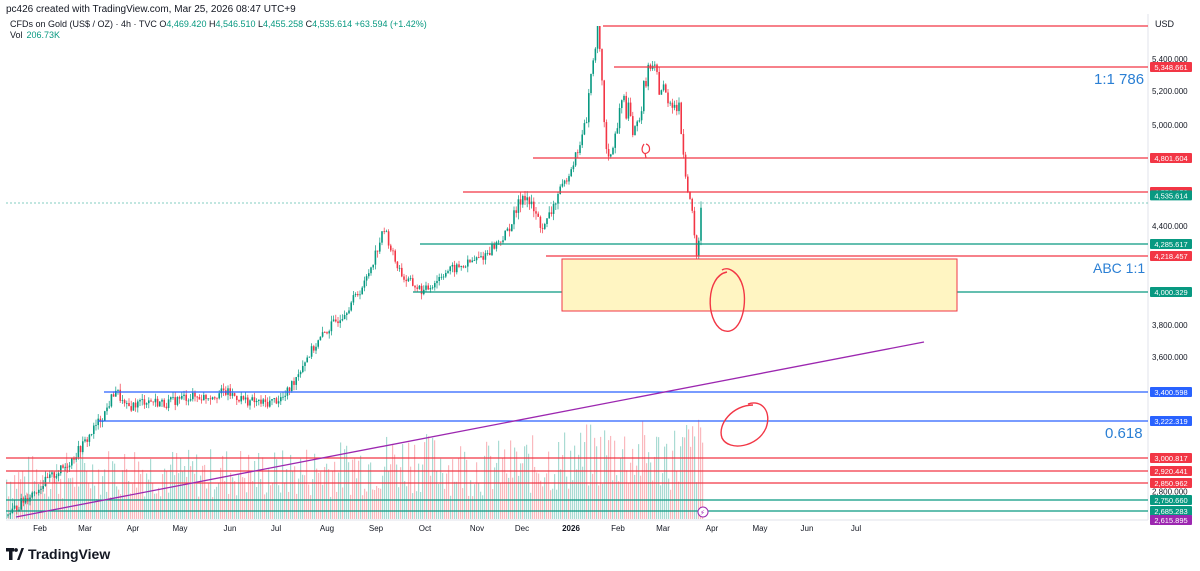 The height and width of the screenshot is (571, 1200). Describe the element at coordinates (807, 528) in the screenshot. I see `x-tick-label: Jun` at that location.